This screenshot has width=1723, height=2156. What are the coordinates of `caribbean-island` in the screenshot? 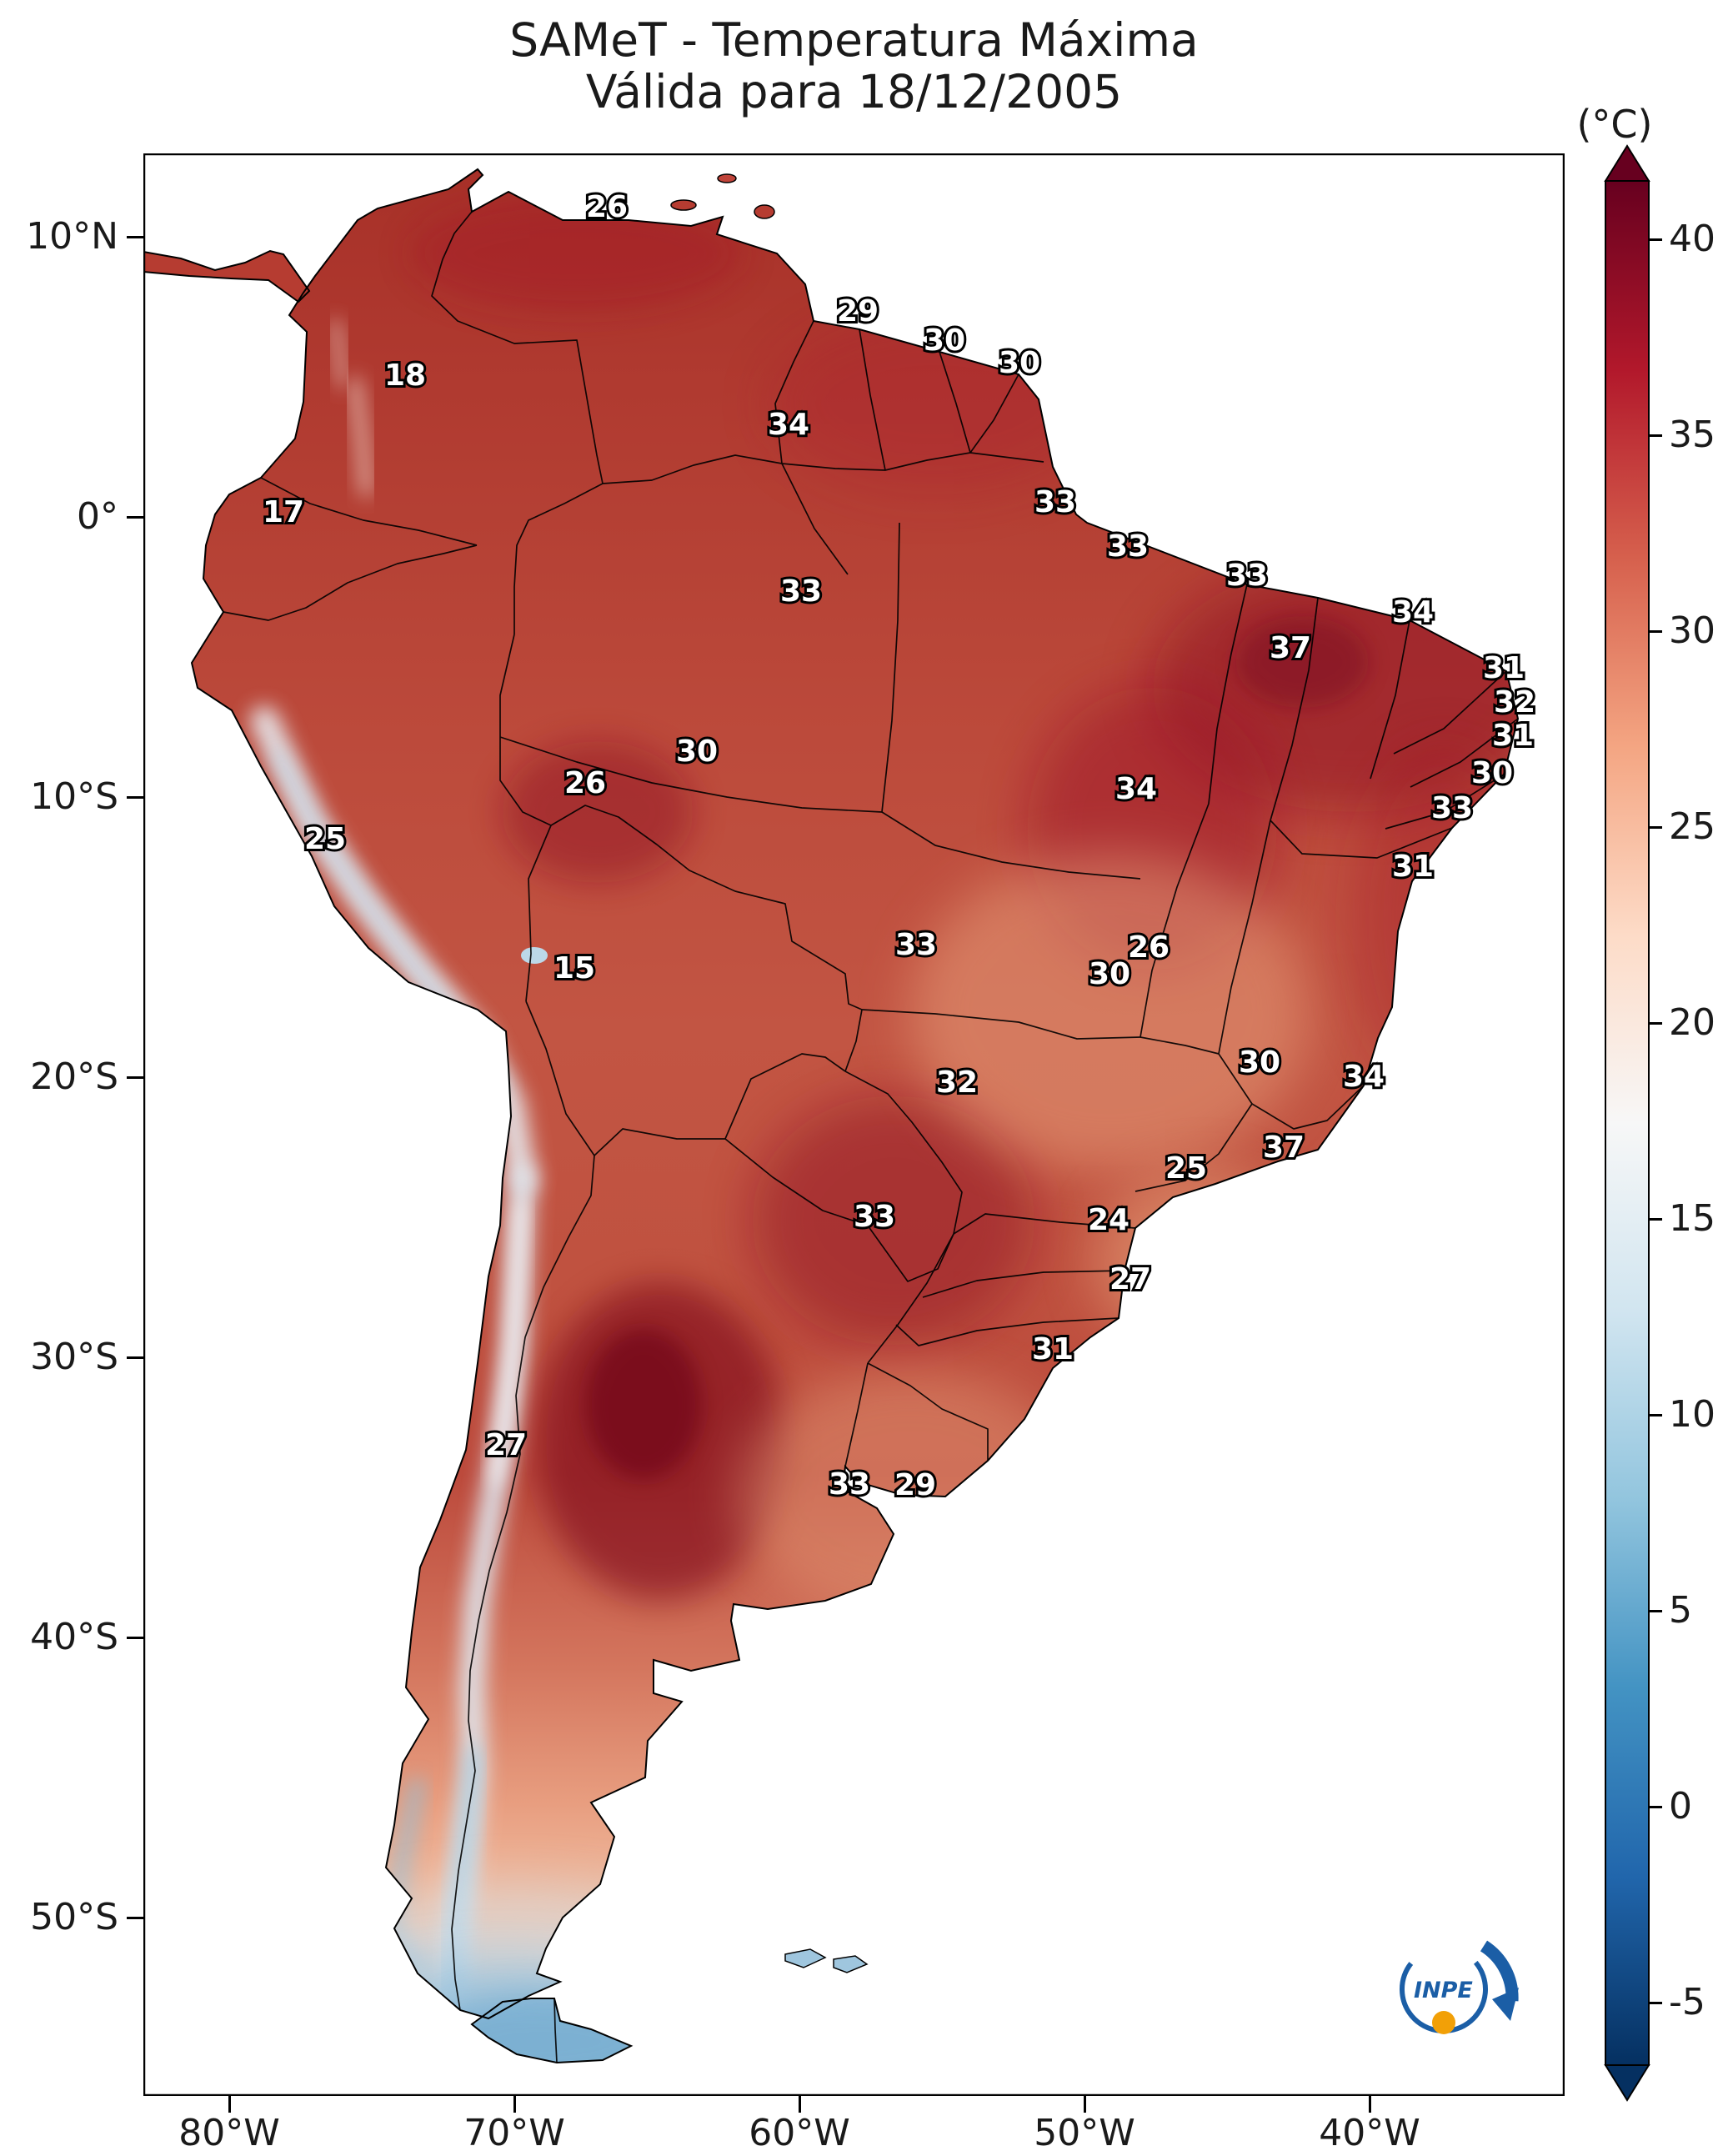 It's located at (727, 178).